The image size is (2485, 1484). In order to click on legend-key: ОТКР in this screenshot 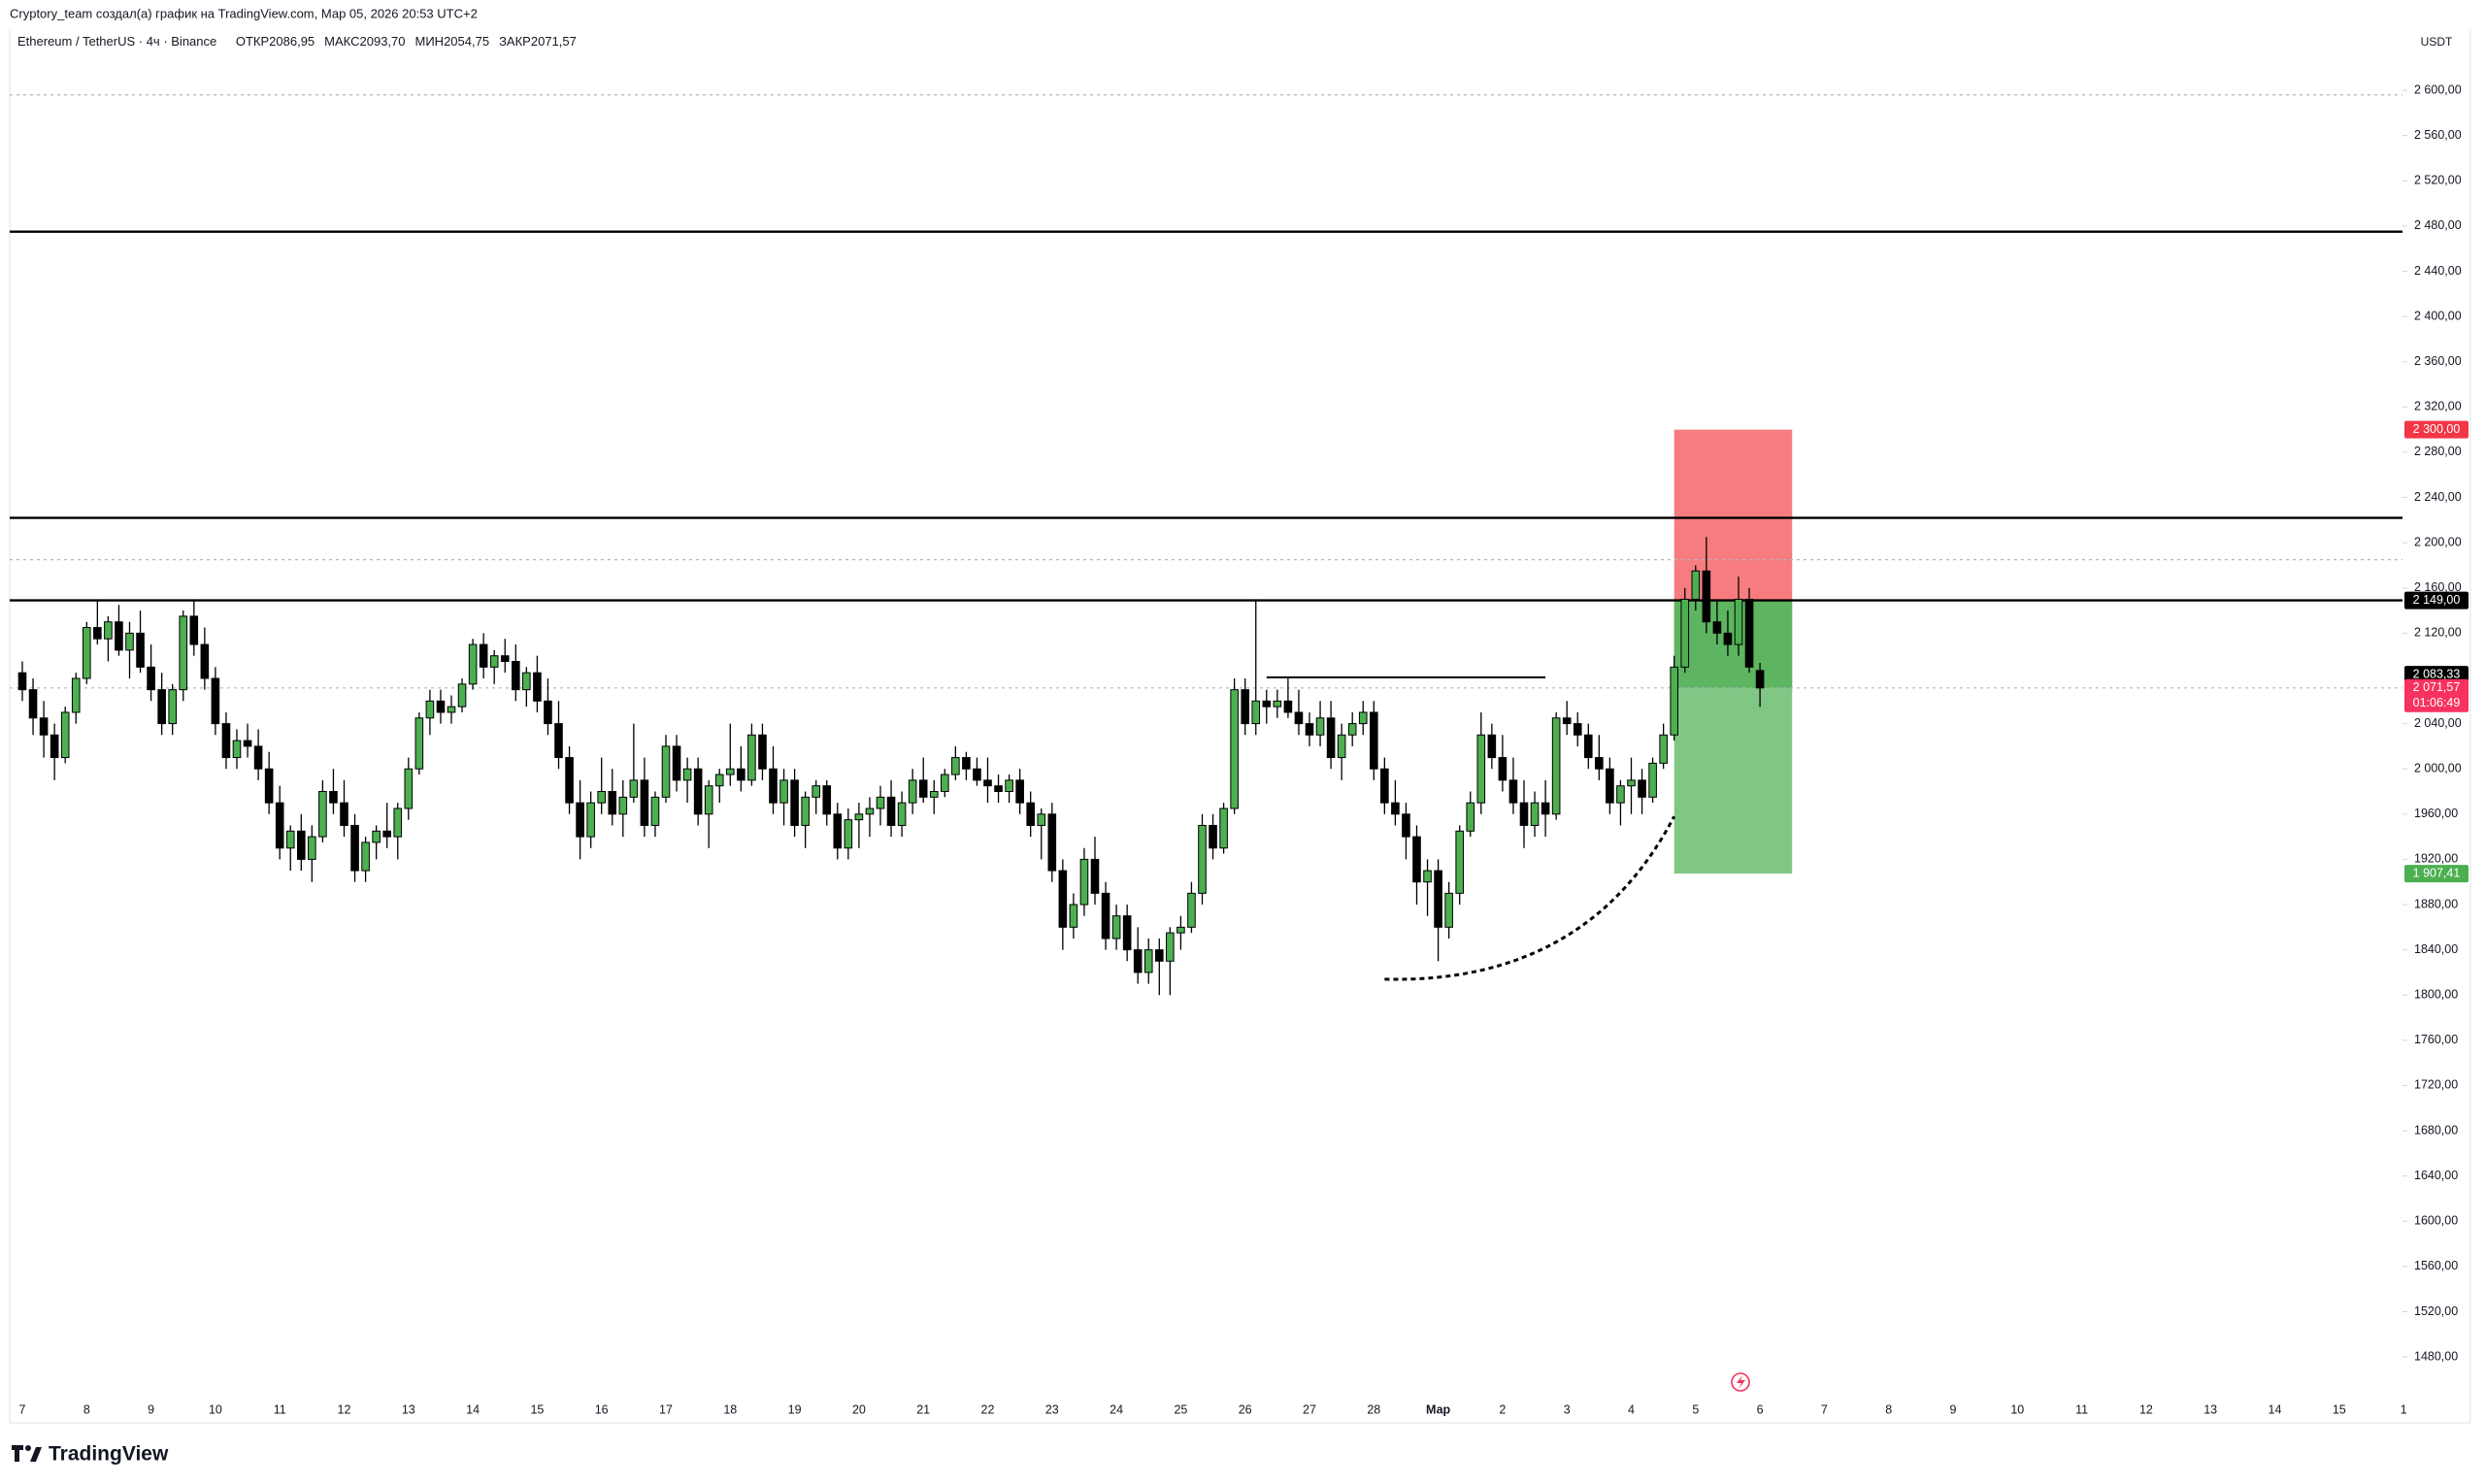, I will do `click(253, 41)`.